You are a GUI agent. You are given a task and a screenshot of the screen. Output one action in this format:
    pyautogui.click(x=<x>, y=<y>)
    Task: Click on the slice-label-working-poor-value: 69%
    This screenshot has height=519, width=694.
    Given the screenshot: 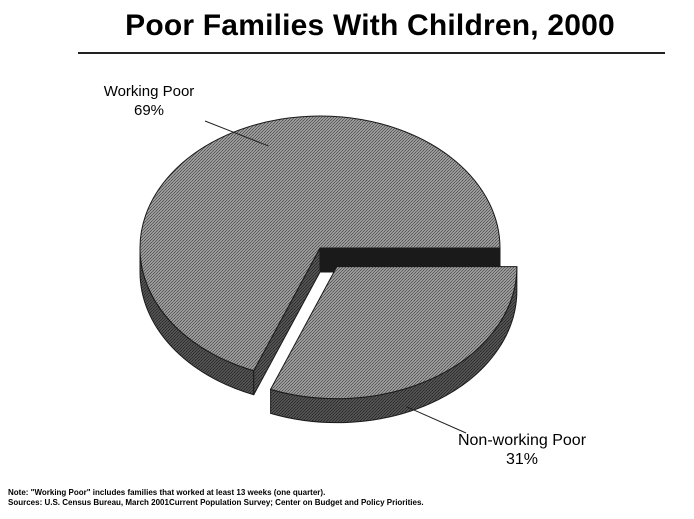 What is the action you would take?
    pyautogui.click(x=149, y=110)
    